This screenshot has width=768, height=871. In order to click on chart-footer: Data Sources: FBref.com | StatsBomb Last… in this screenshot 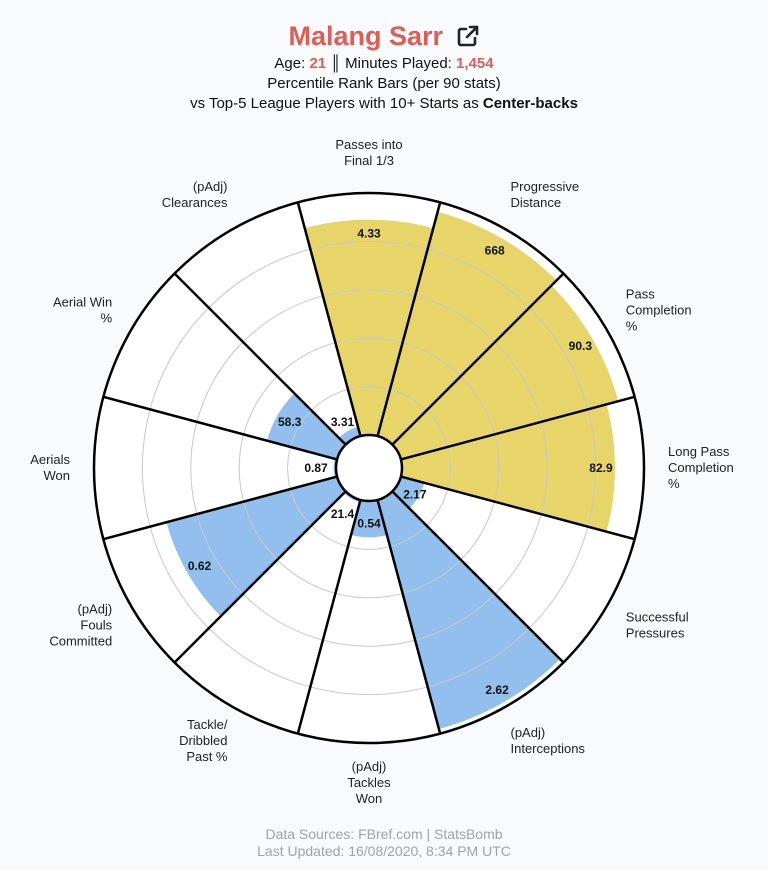, I will do `click(384, 843)`.